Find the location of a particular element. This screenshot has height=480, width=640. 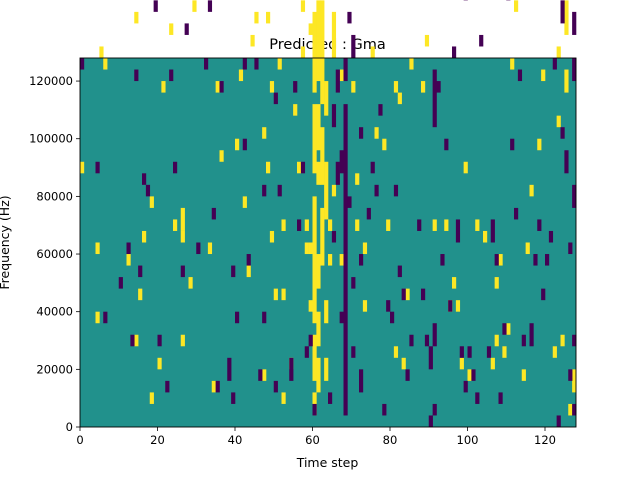

y-axis-label: Frequency (Hz) is located at coordinates (6, 242).